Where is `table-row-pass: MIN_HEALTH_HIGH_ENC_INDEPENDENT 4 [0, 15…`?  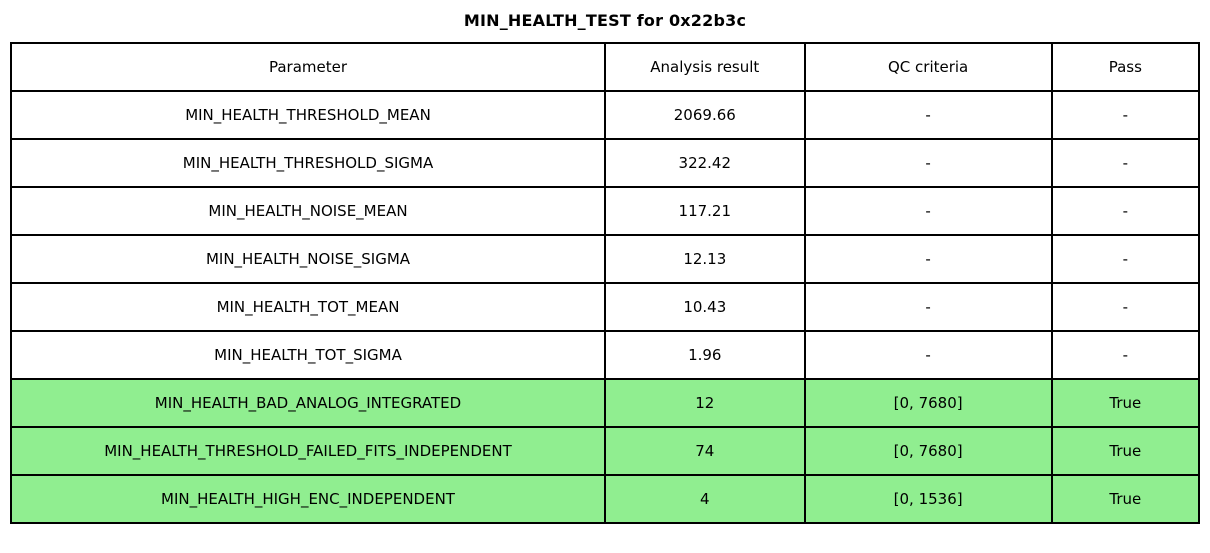
table-row-pass: MIN_HEALTH_HIGH_ENC_INDEPENDENT 4 [0, 15… is located at coordinates (605, 499).